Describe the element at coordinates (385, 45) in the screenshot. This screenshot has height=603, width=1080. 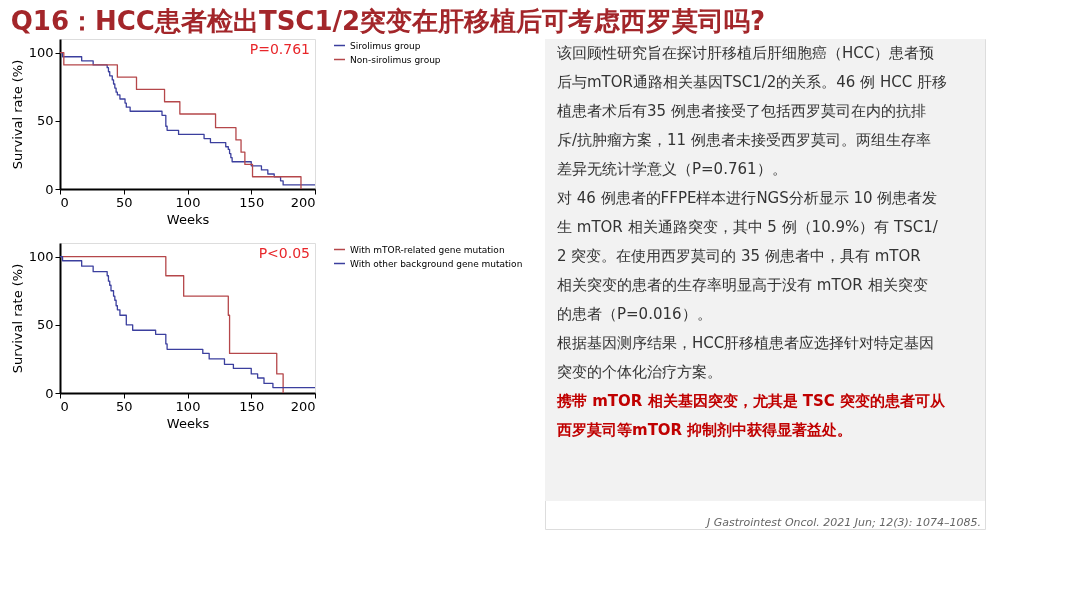
I see `legend-label: Sirolimus group` at that location.